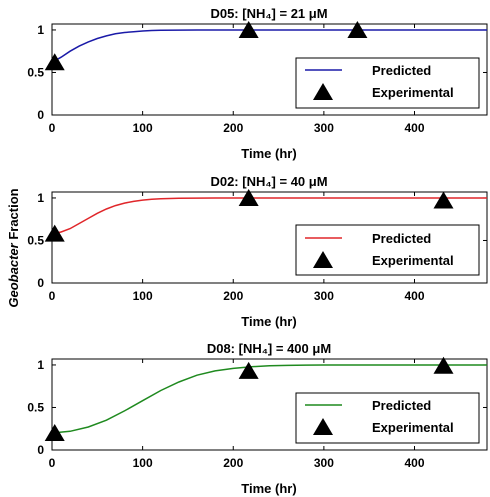  I want to click on legend-box, so click(387, 83).